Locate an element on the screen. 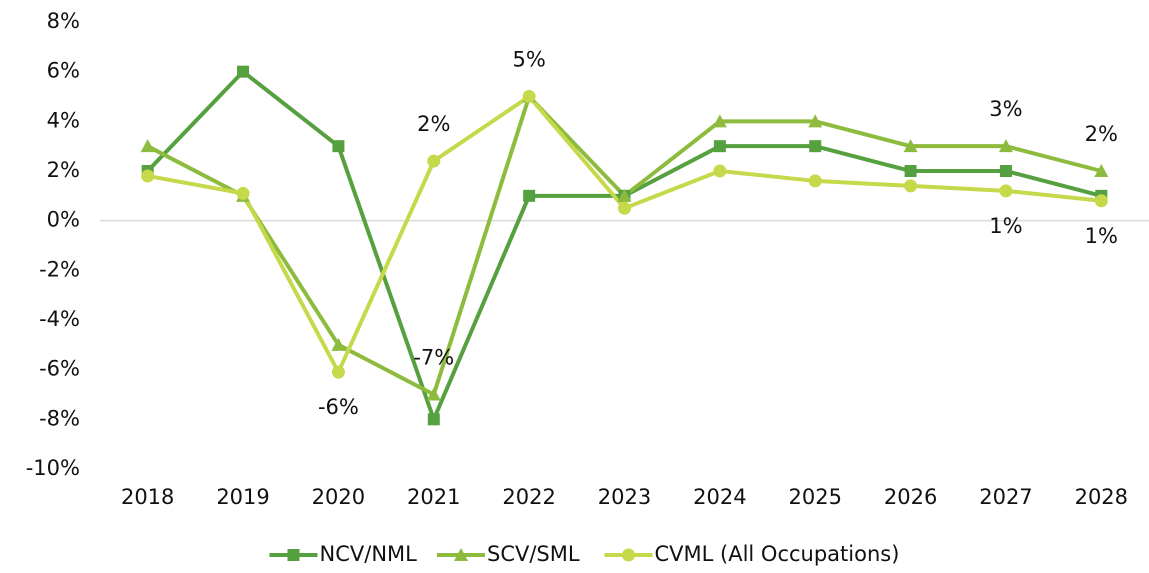 Image resolution: width=1149 pixels, height=573 pixels. data-label: 5% is located at coordinates (528, 60).